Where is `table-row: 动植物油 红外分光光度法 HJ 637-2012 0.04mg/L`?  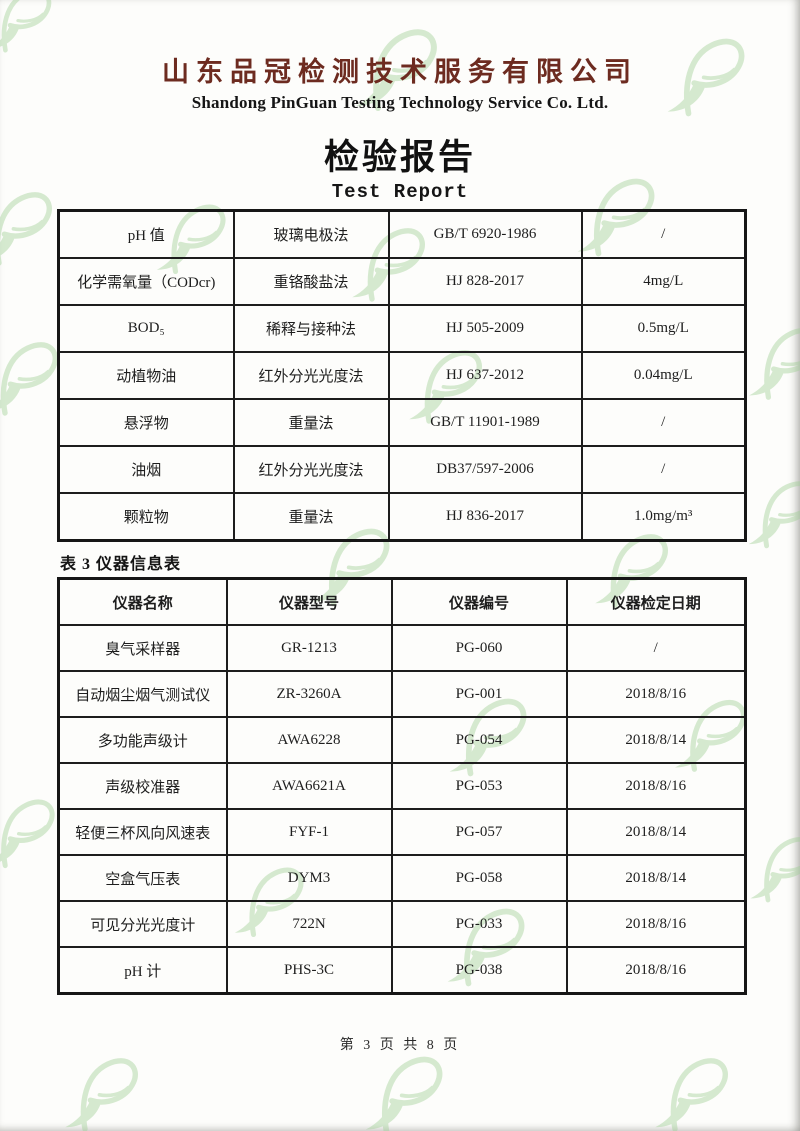 table-row: 动植物油 红外分光光度法 HJ 637-2012 0.04mg/L is located at coordinates (402, 375).